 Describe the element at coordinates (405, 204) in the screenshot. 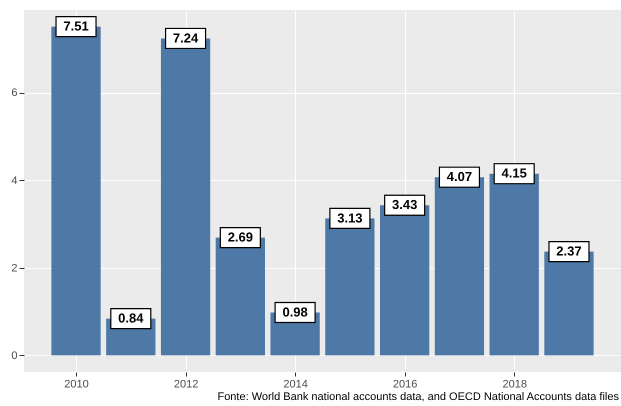

I see `data-label: 3.43` at that location.